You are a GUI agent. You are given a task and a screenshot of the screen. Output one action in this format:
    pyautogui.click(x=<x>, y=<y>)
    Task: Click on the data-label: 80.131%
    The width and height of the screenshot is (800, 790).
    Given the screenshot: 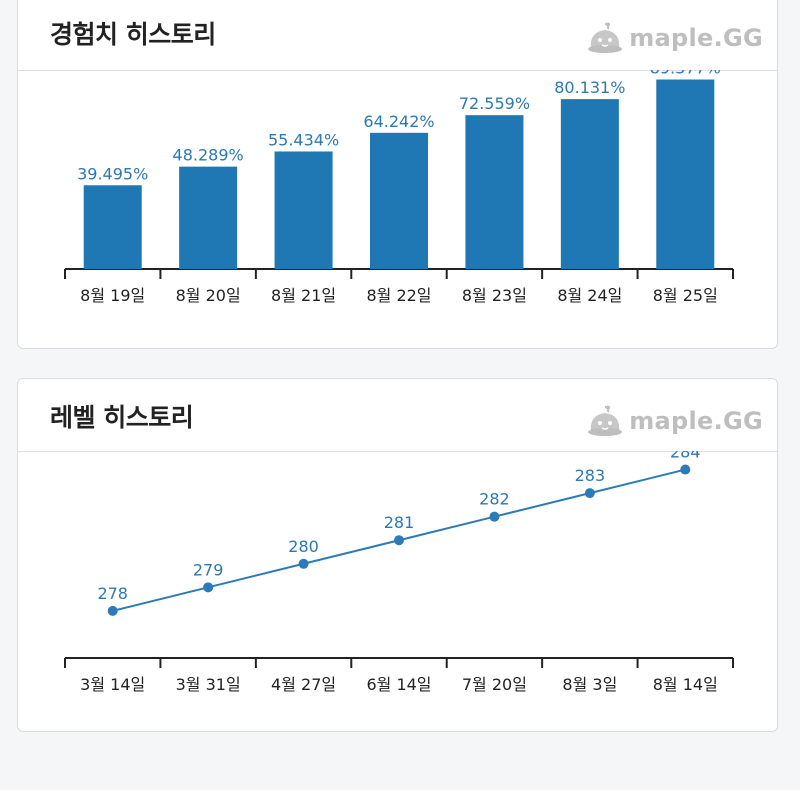 What is the action you would take?
    pyautogui.click(x=589, y=87)
    